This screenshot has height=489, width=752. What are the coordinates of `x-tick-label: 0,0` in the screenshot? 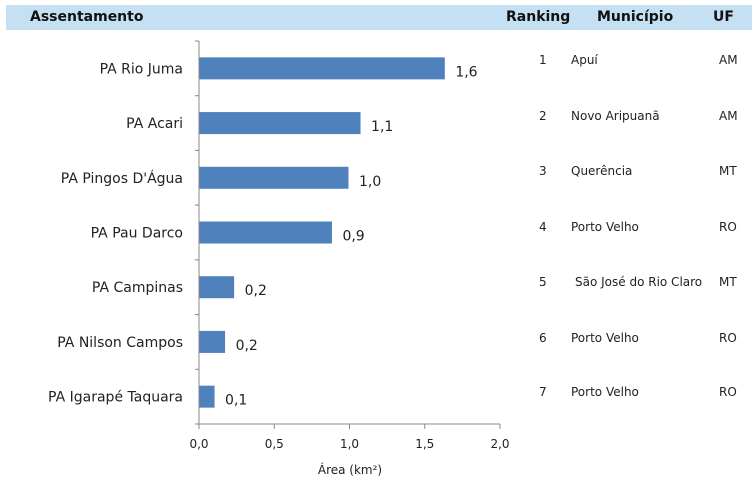 It's located at (198, 444).